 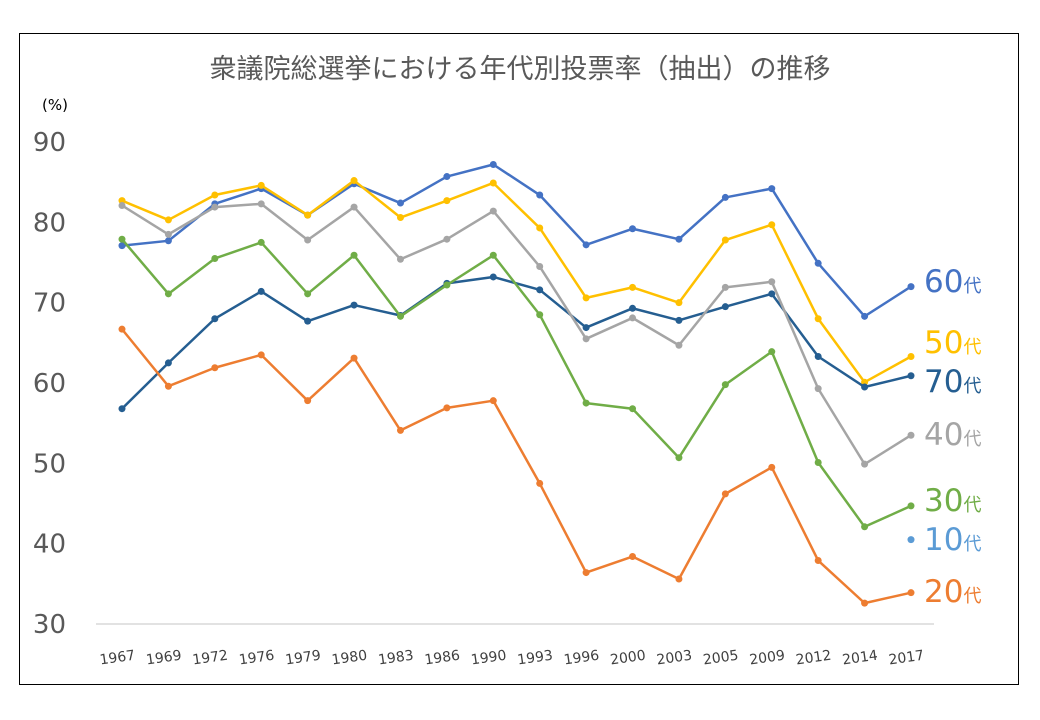 What do you see at coordinates (943, 592) in the screenshot?
I see `series-label-number: 20` at bounding box center [943, 592].